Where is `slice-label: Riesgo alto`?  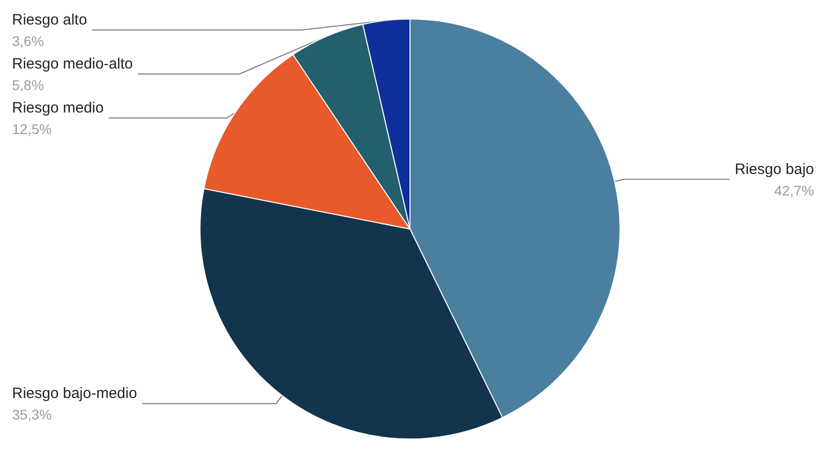 slice-label: Riesgo alto is located at coordinates (50, 20).